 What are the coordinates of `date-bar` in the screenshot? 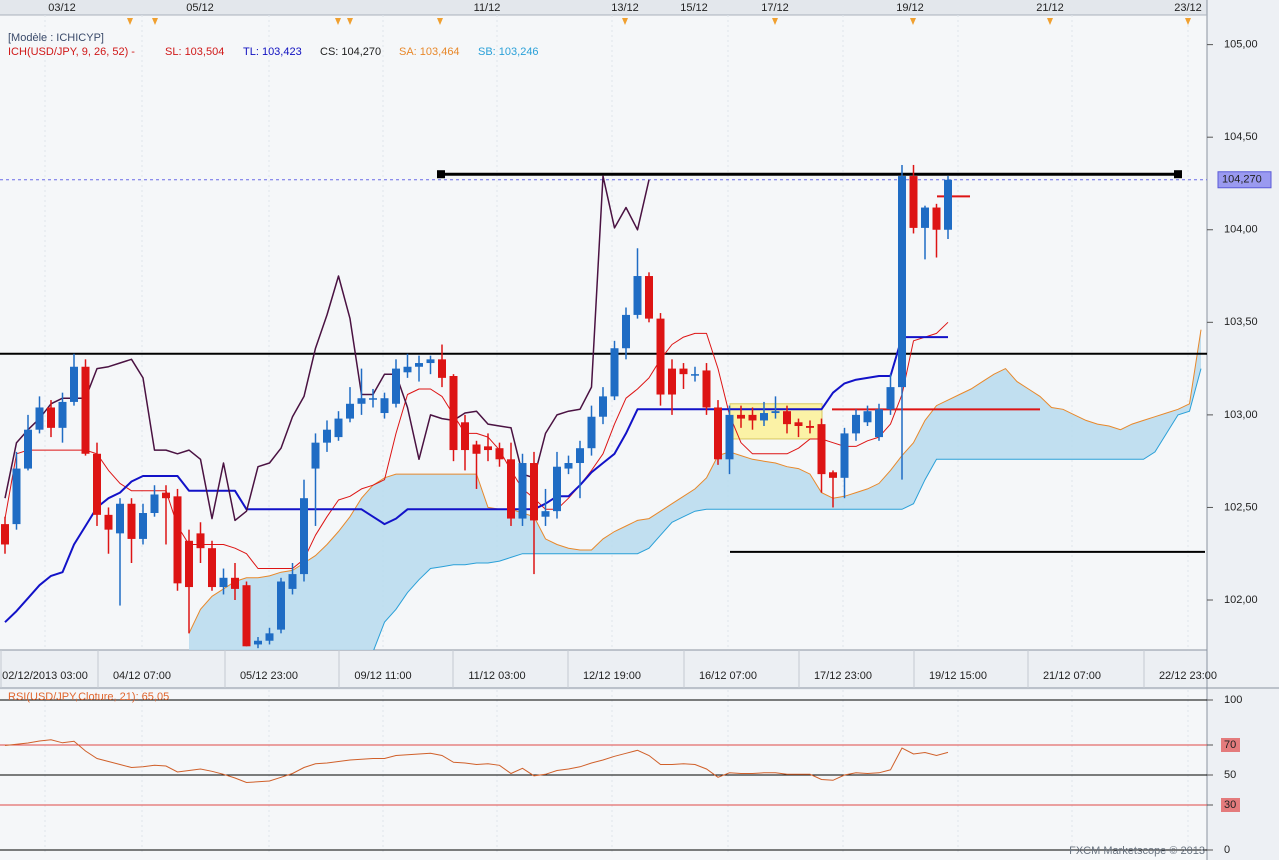 It's located at (603, 7).